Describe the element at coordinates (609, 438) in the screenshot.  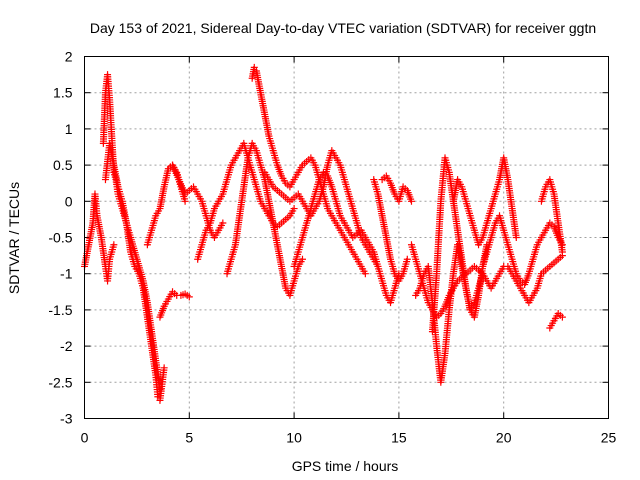
I see `x-tick-label: 25` at that location.